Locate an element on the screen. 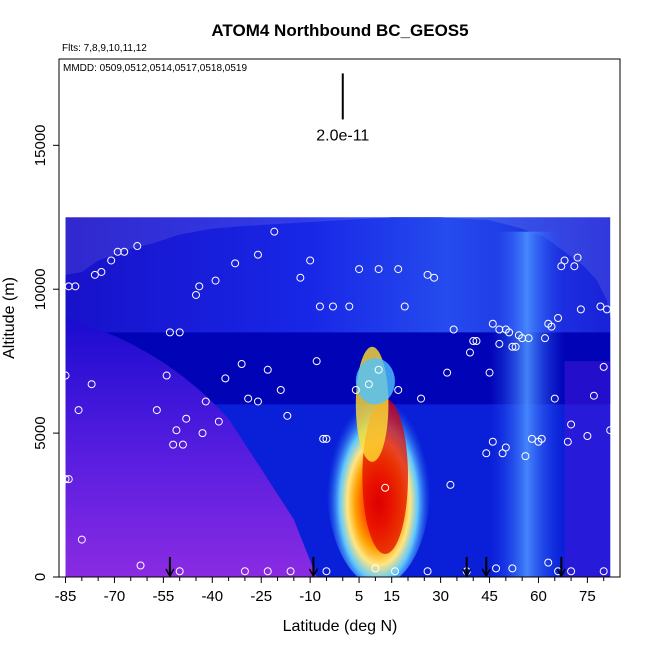  x-tick-label: -25 is located at coordinates (261, 596).